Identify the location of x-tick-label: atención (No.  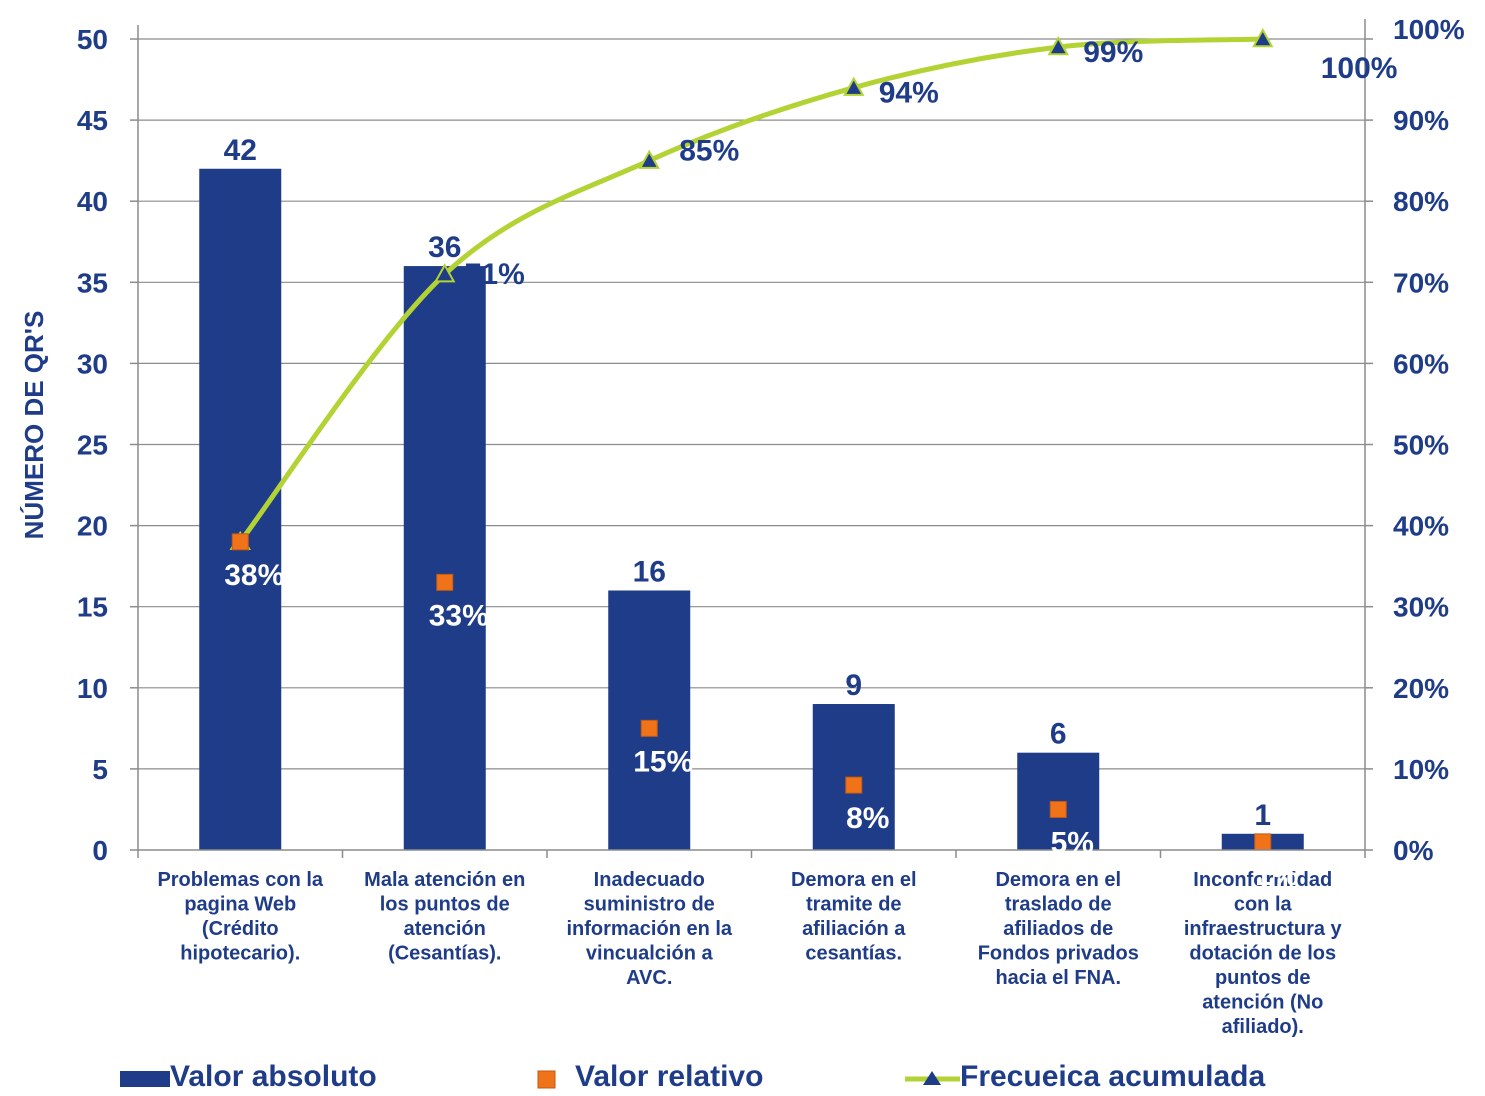
(1262, 1003).